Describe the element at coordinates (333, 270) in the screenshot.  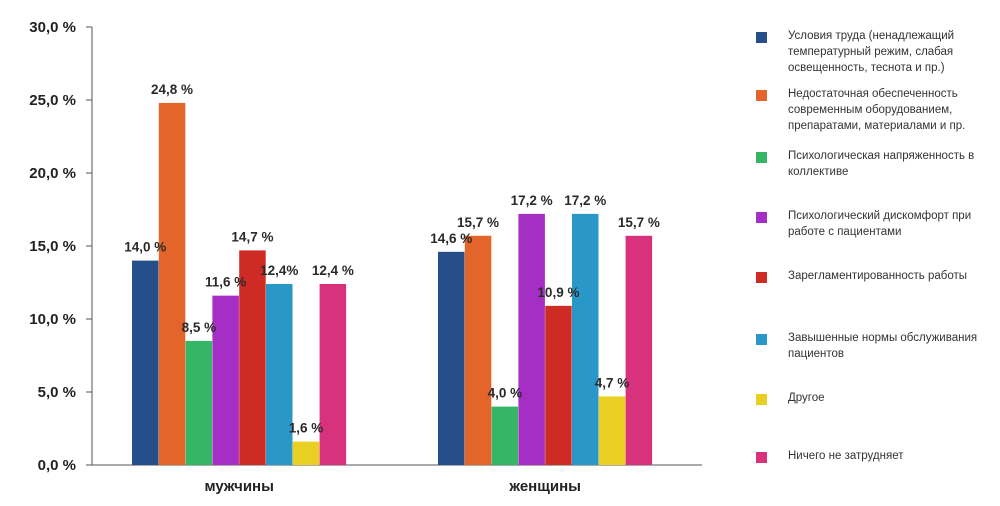
I see `bar-value-label: 12,4 %` at that location.